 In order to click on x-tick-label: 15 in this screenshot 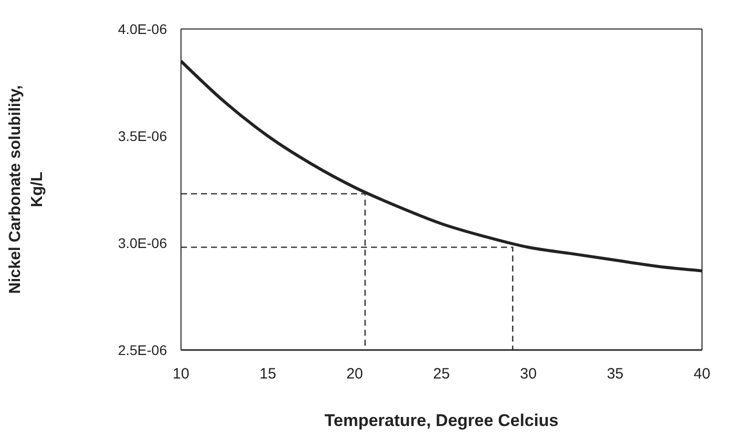, I will do `click(267, 374)`.